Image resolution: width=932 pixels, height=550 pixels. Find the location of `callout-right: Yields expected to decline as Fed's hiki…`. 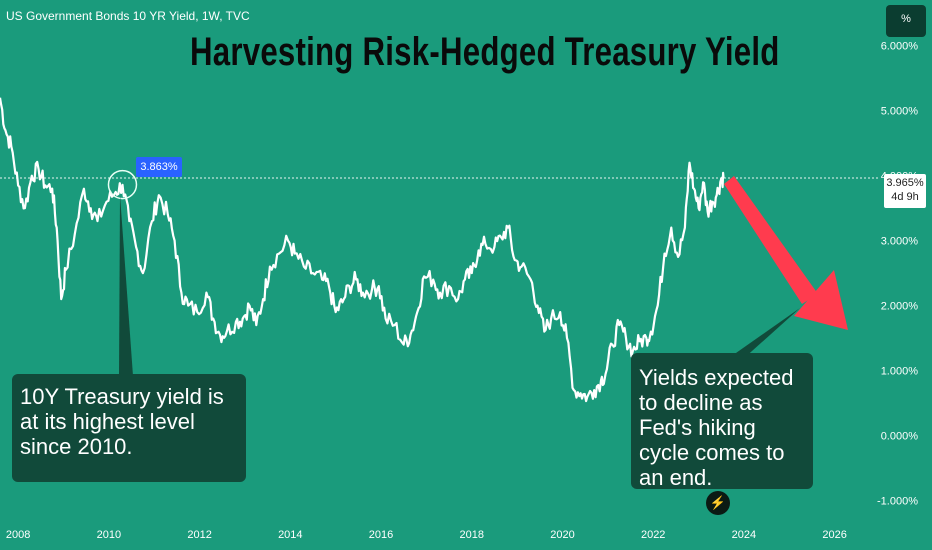

callout-right: Yields expected to decline as Fed's hiki… is located at coordinates (722, 421).